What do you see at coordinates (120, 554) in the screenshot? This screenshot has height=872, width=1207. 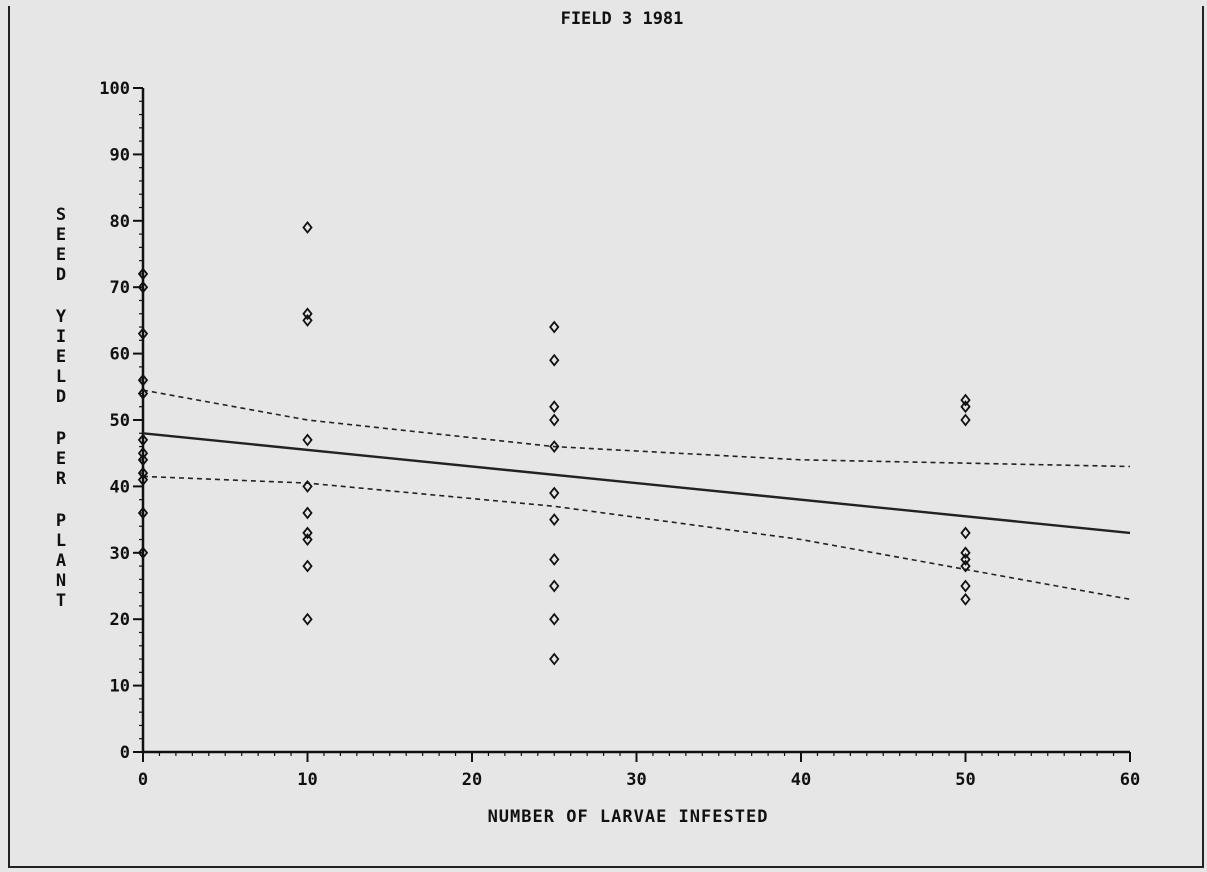 I see `y-tick-label: 30` at bounding box center [120, 554].